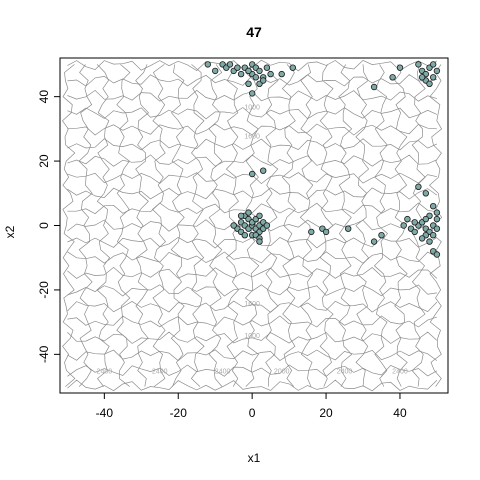 Image resolution: width=480 pixels, height=480 pixels. What do you see at coordinates (44, 290) in the screenshot?
I see `y-tick-label: -20` at bounding box center [44, 290].